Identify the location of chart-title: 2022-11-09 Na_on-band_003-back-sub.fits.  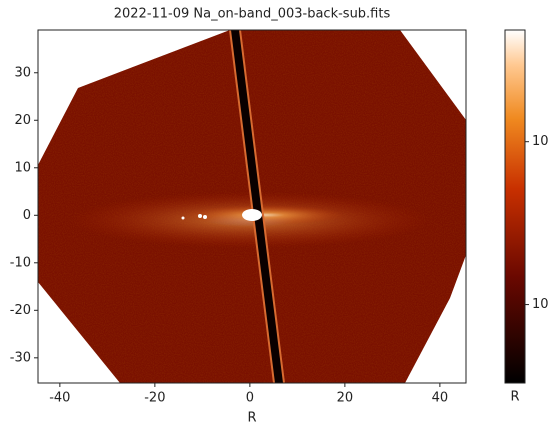
(252, 14).